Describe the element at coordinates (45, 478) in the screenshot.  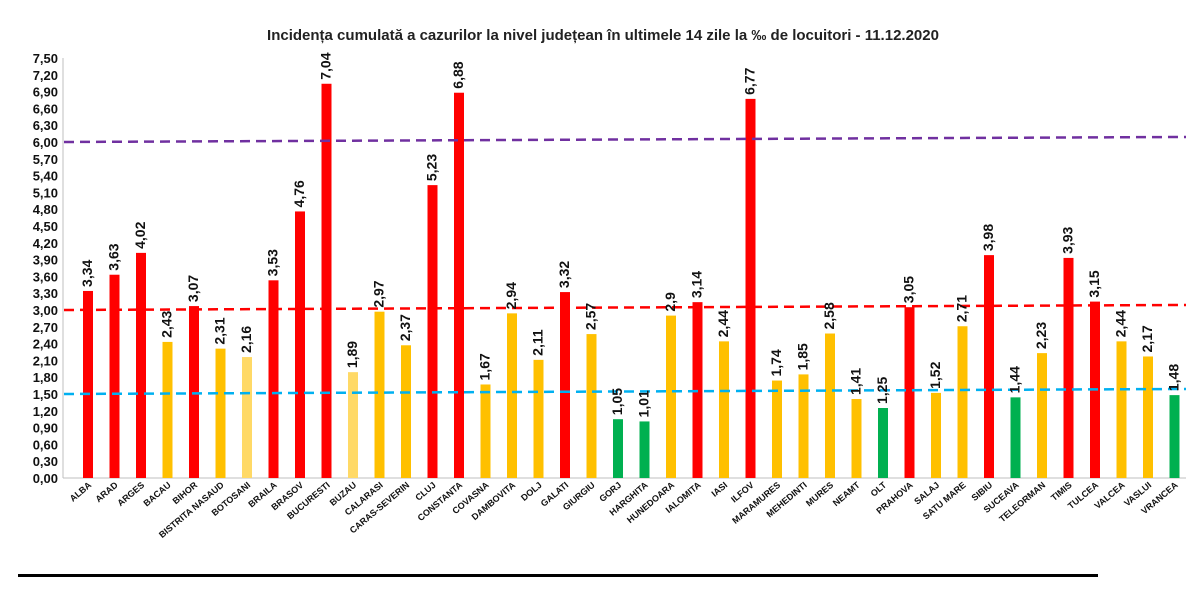
I see `y-tick-label: 0,00` at that location.